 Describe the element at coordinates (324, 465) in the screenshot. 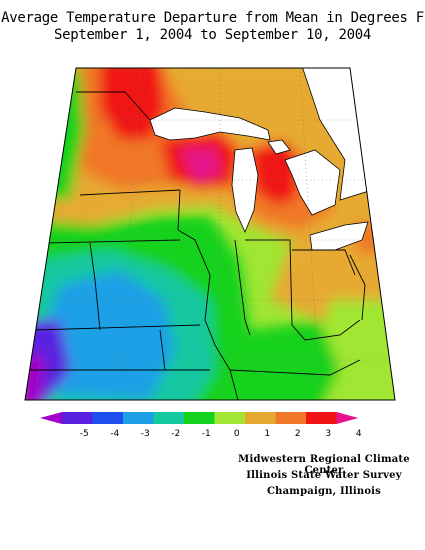

I see `credit-center: Midwestern Regional Climate Center` at that location.